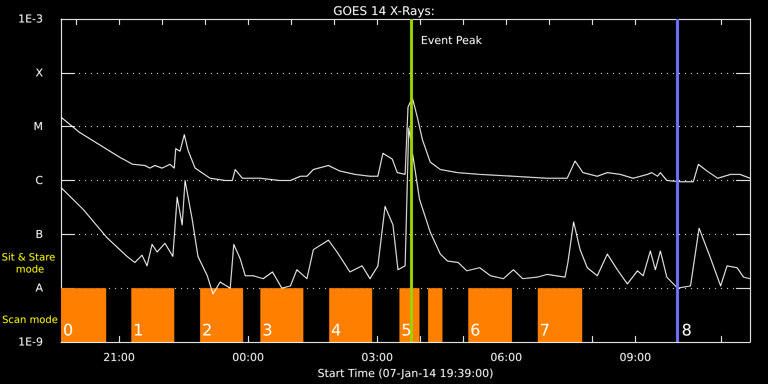  What do you see at coordinates (30, 264) in the screenshot?
I see `text: Sit & Stare mode` at bounding box center [30, 264].